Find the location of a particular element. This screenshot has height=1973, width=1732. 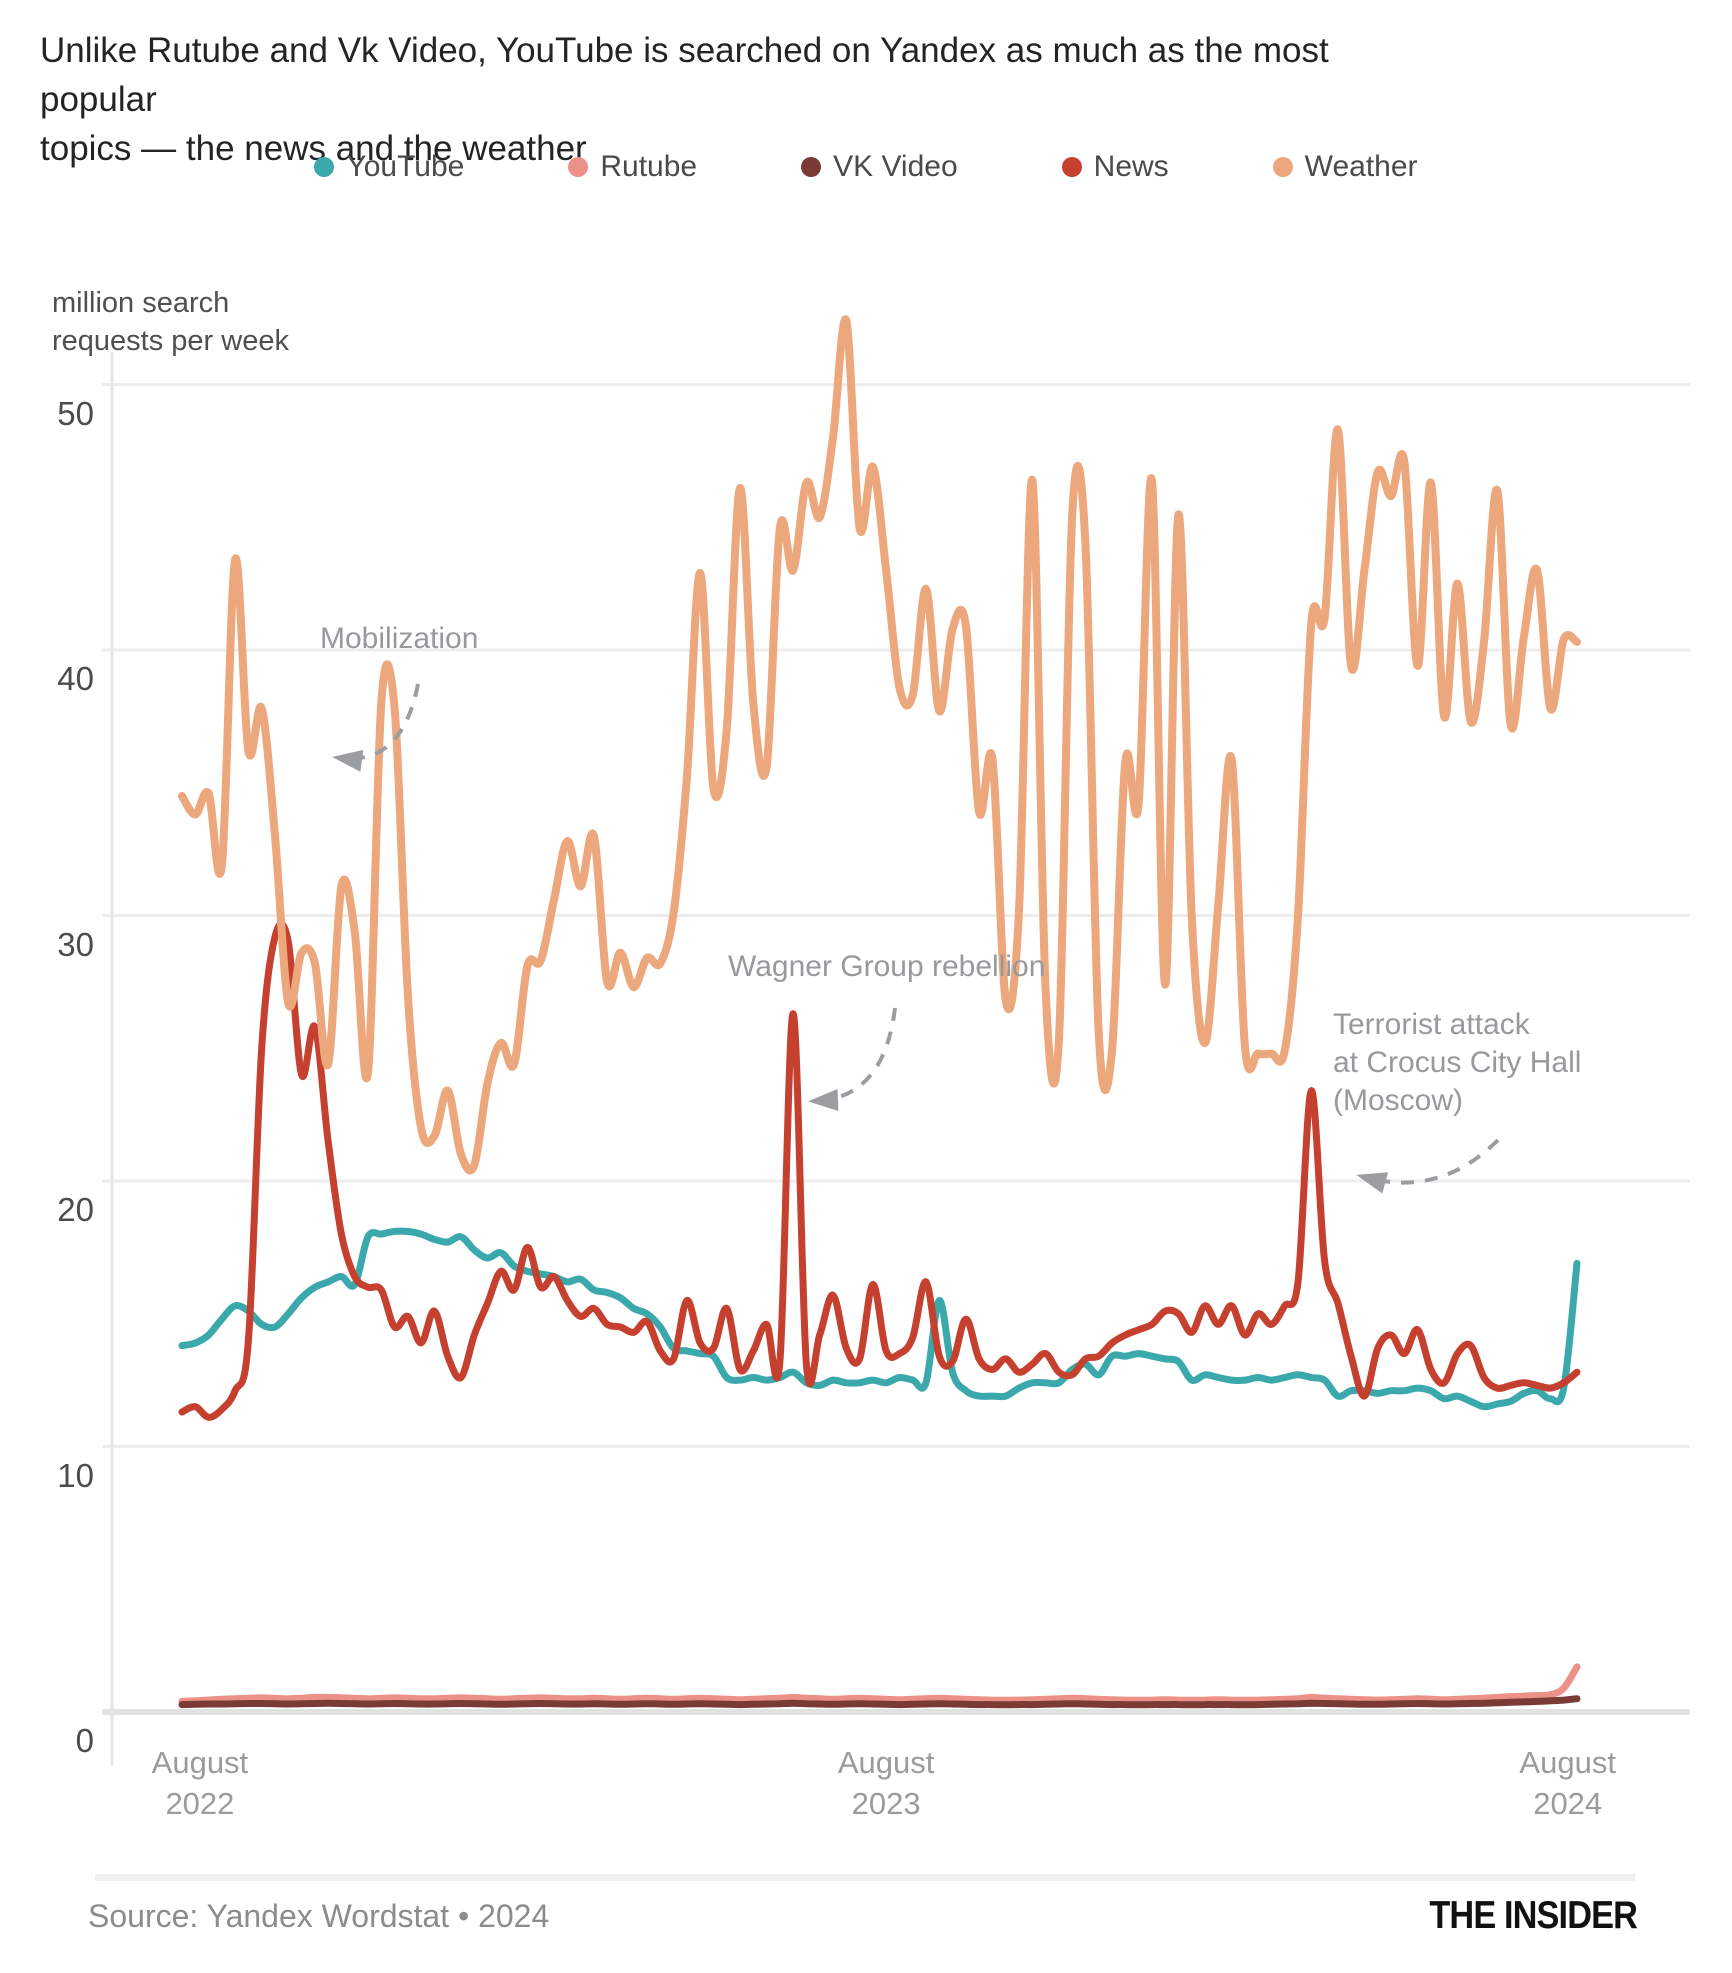

y-tick-label-30: 30 is located at coordinates (75, 944).